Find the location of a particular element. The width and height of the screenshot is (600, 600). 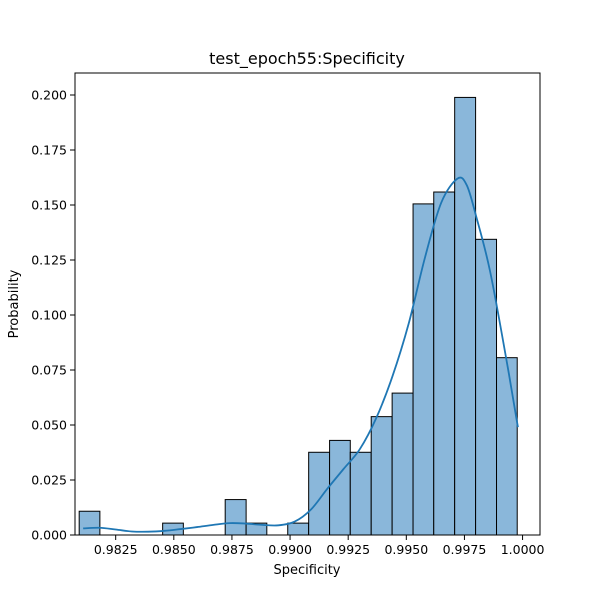

y-axis-label: Probability is located at coordinates (14, 303).